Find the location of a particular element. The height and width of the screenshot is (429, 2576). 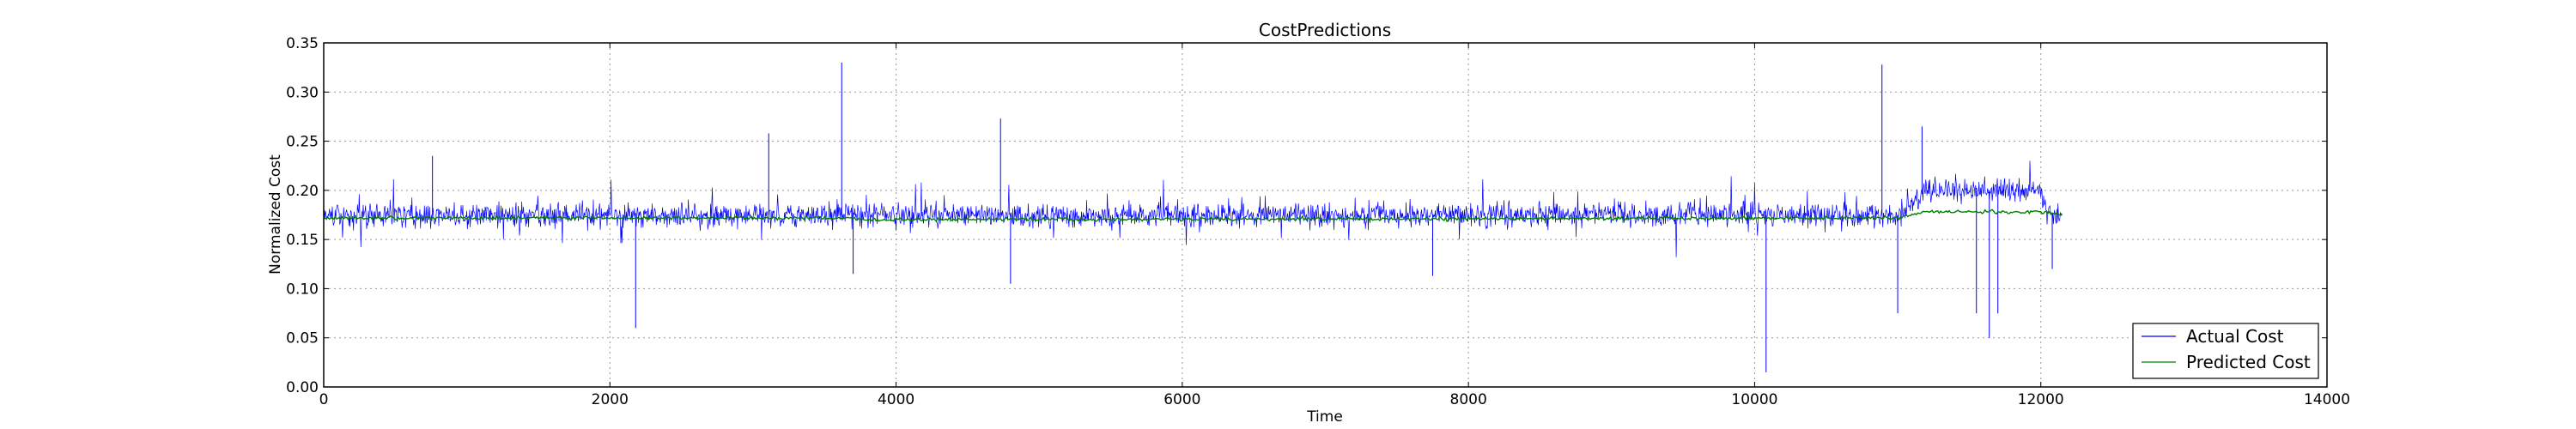

legend-label-actual: Actual Cost is located at coordinates (2235, 336).